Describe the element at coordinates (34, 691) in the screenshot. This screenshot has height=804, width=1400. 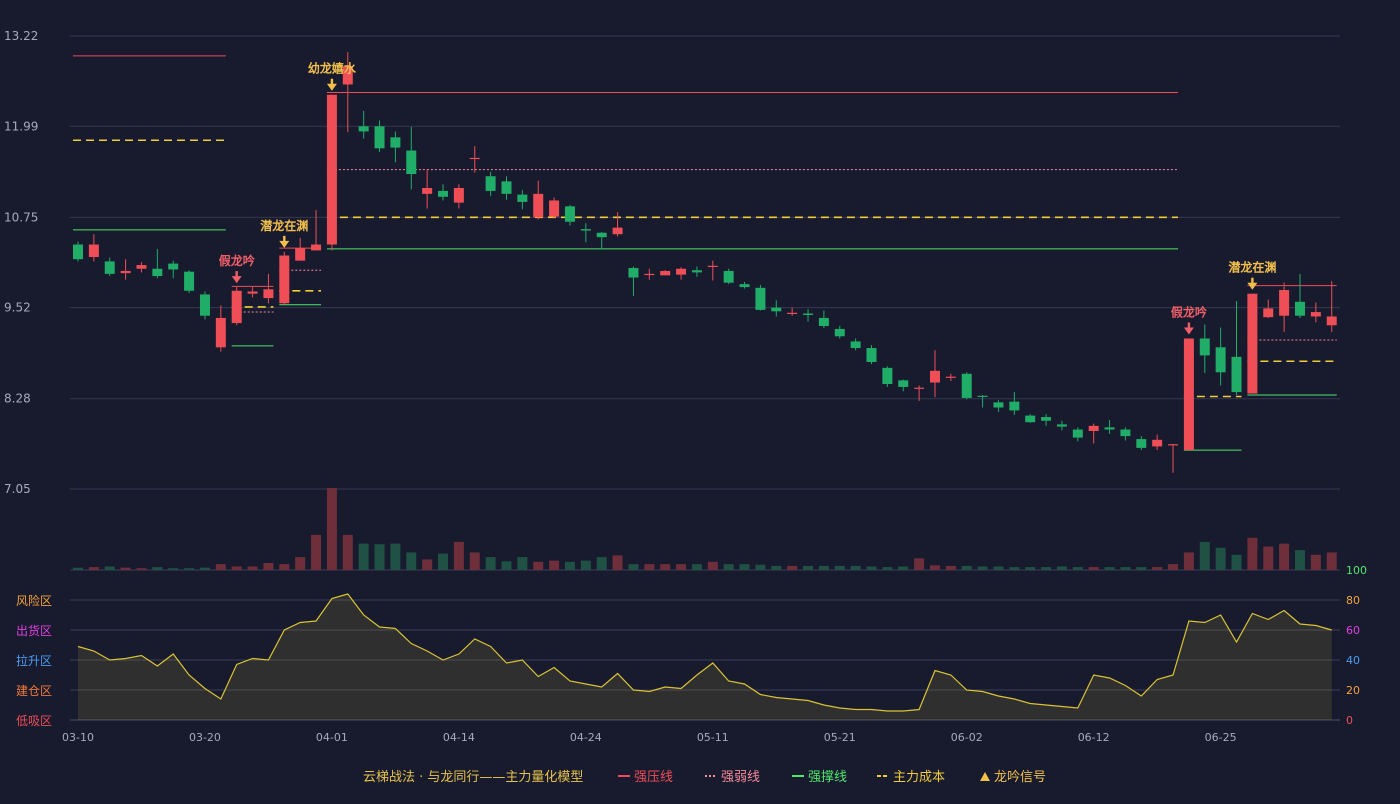
I see `indicator-zone-label: 建仓区` at that location.